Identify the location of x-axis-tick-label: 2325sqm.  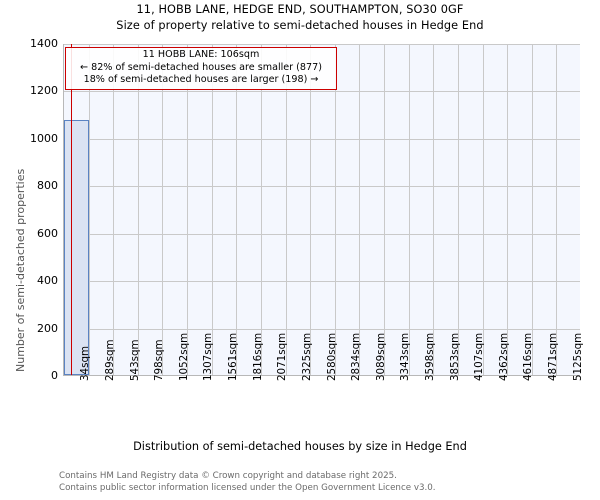
(306, 356).